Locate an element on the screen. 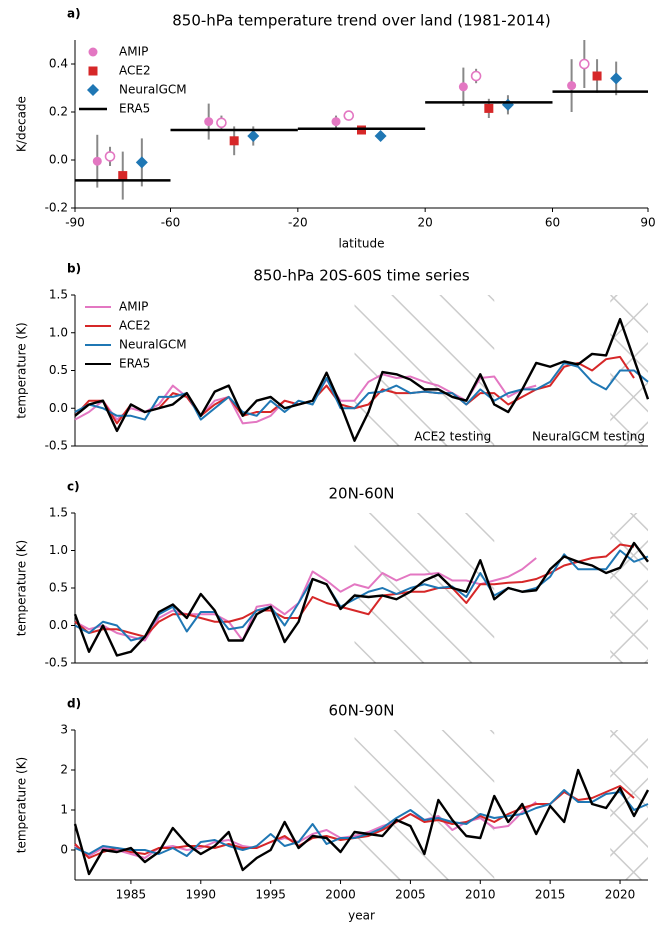  y-axis-label: K/decade is located at coordinates (22, 124).